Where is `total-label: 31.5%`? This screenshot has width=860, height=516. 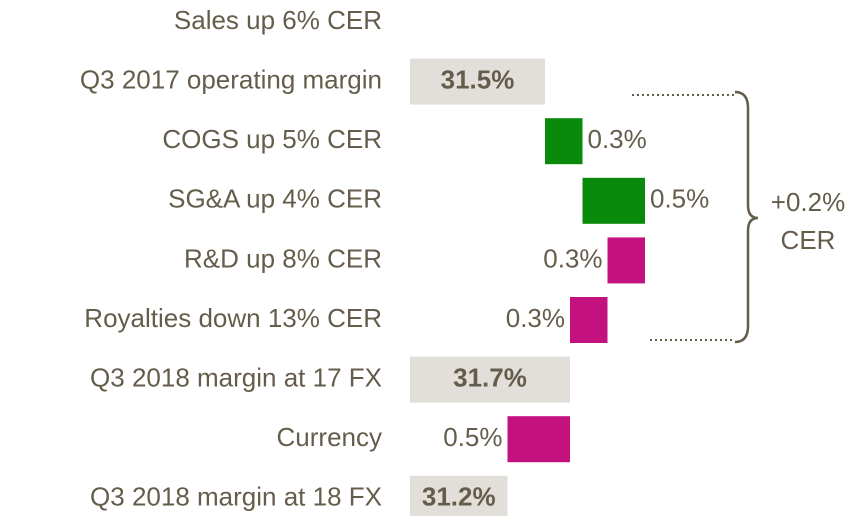 total-label: 31.5% is located at coordinates (478, 79).